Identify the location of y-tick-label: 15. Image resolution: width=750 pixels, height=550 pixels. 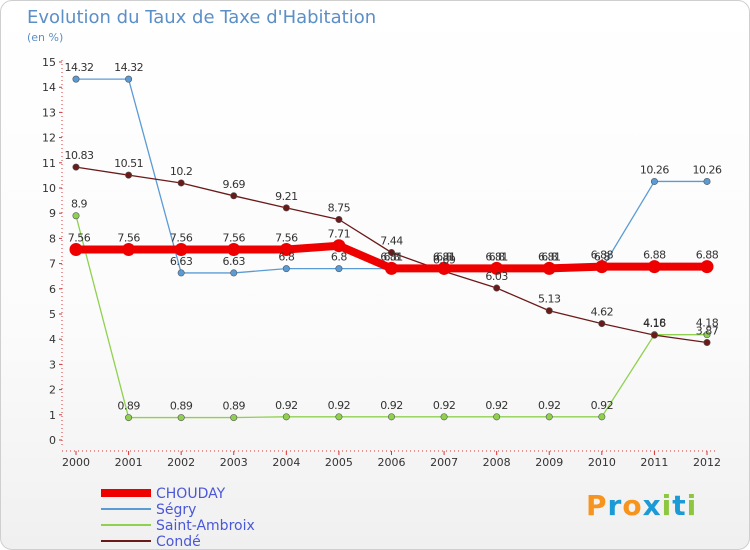
(49, 62).